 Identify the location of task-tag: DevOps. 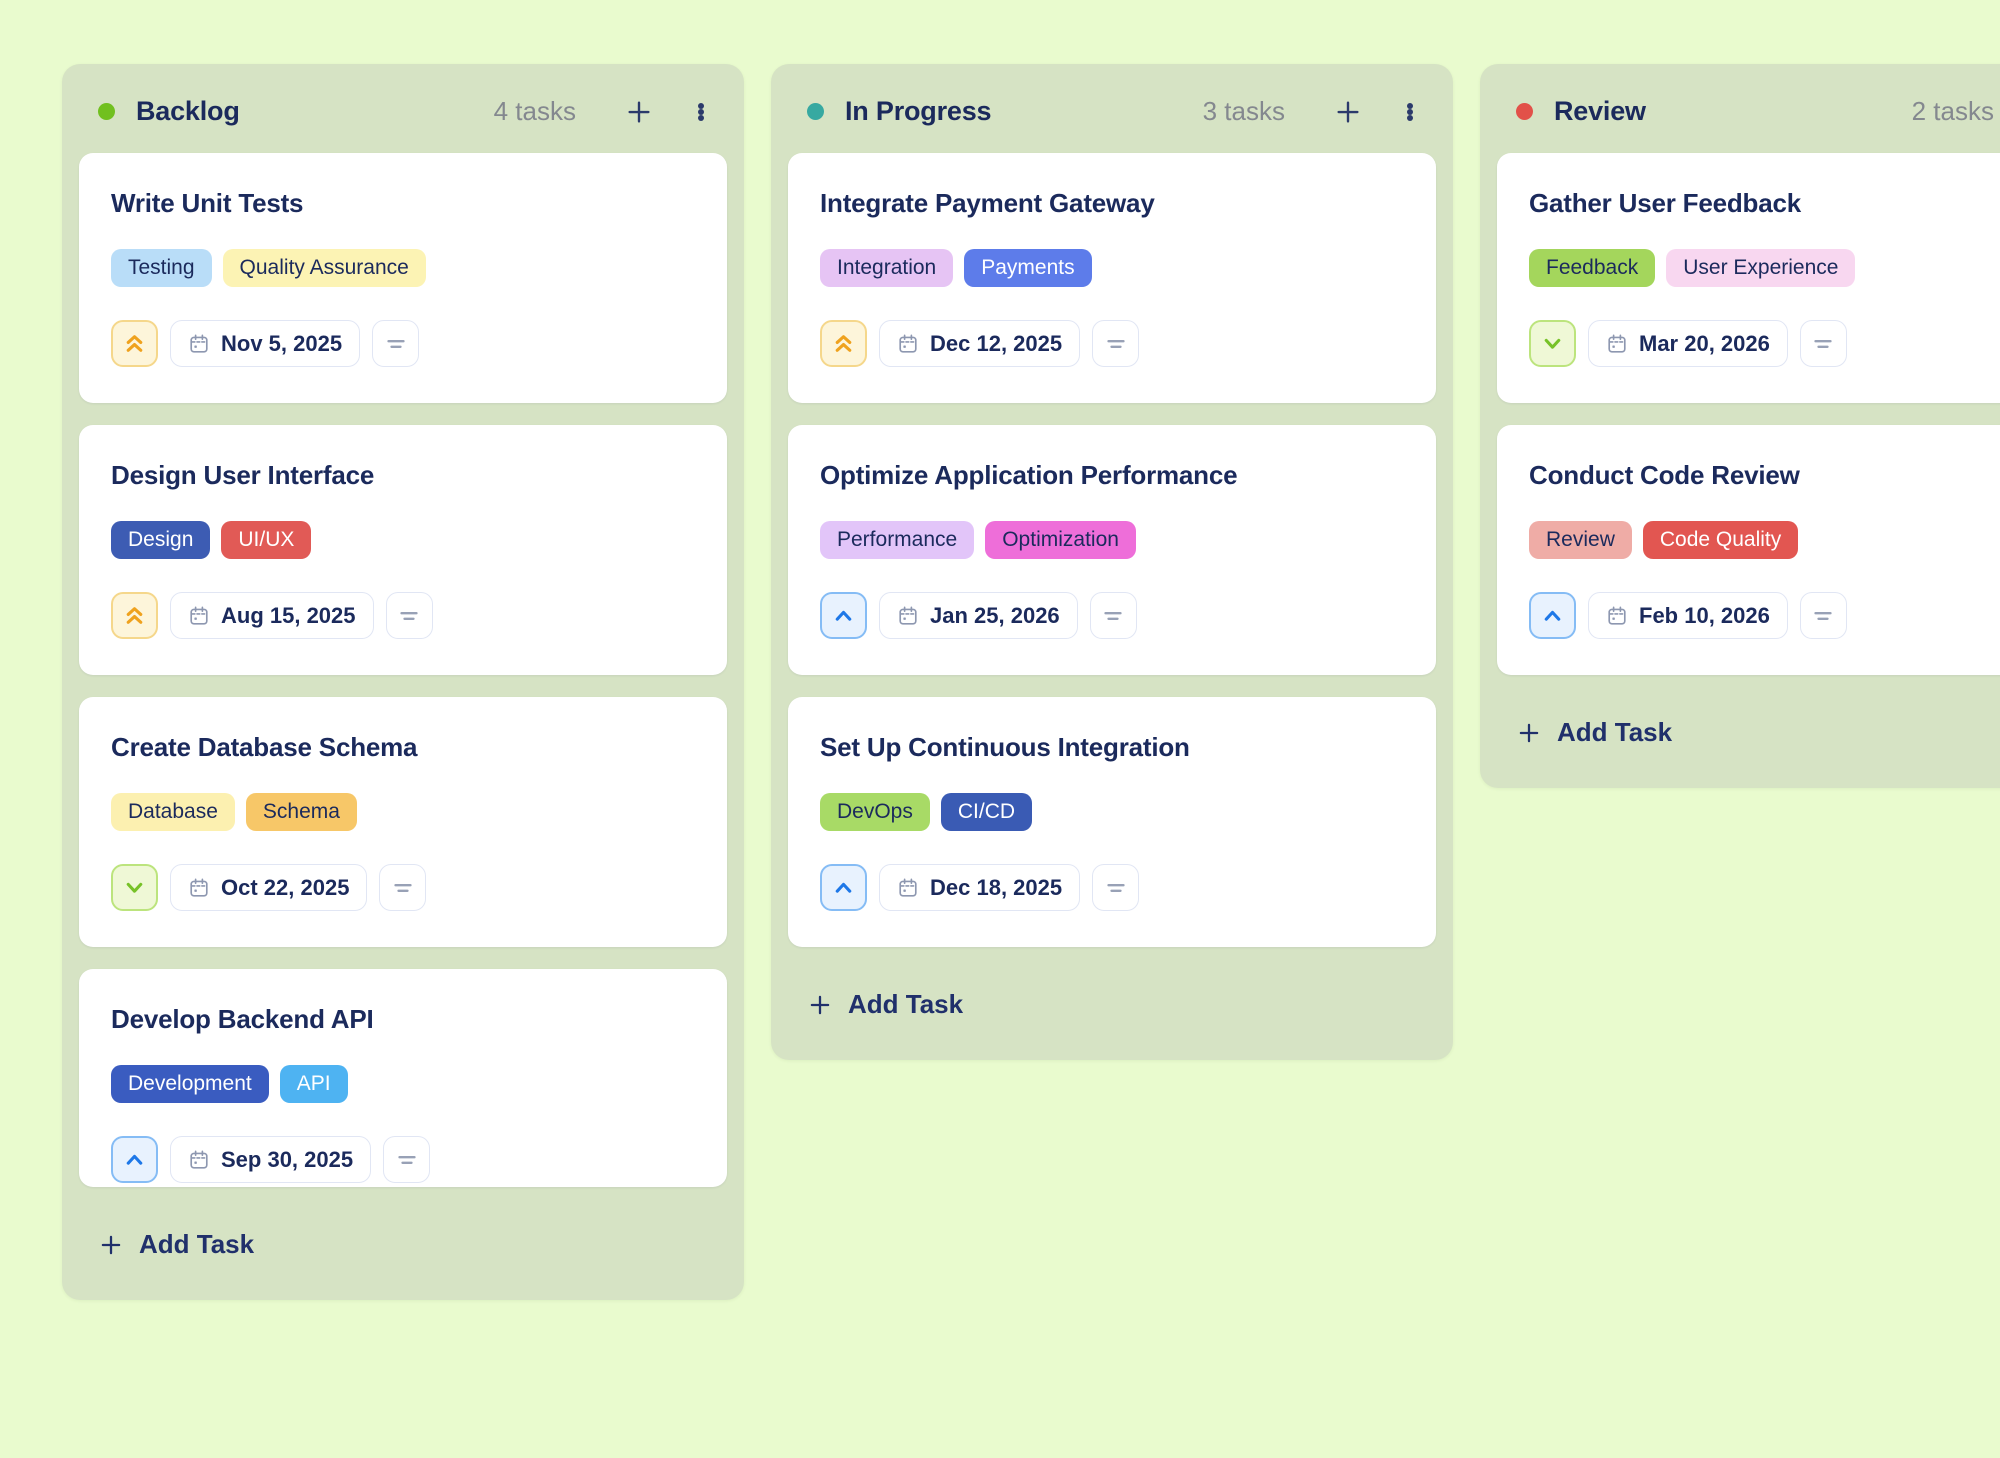
(875, 812).